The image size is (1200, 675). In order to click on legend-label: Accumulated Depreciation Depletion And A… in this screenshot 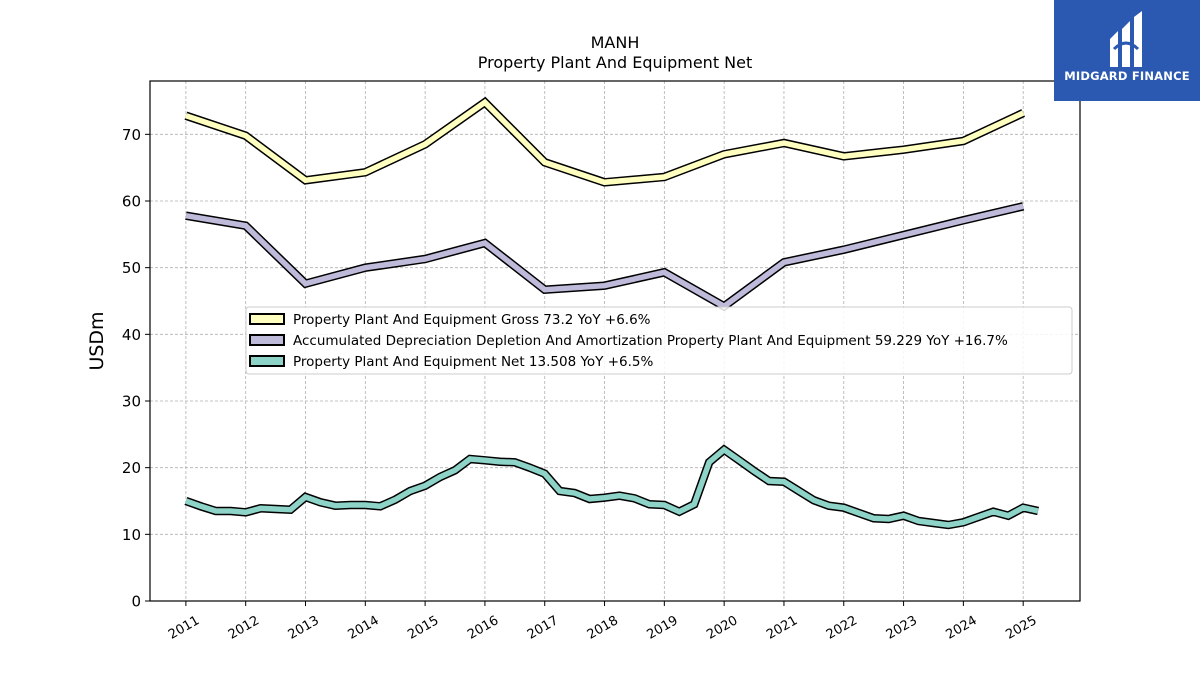, I will do `click(650, 341)`.